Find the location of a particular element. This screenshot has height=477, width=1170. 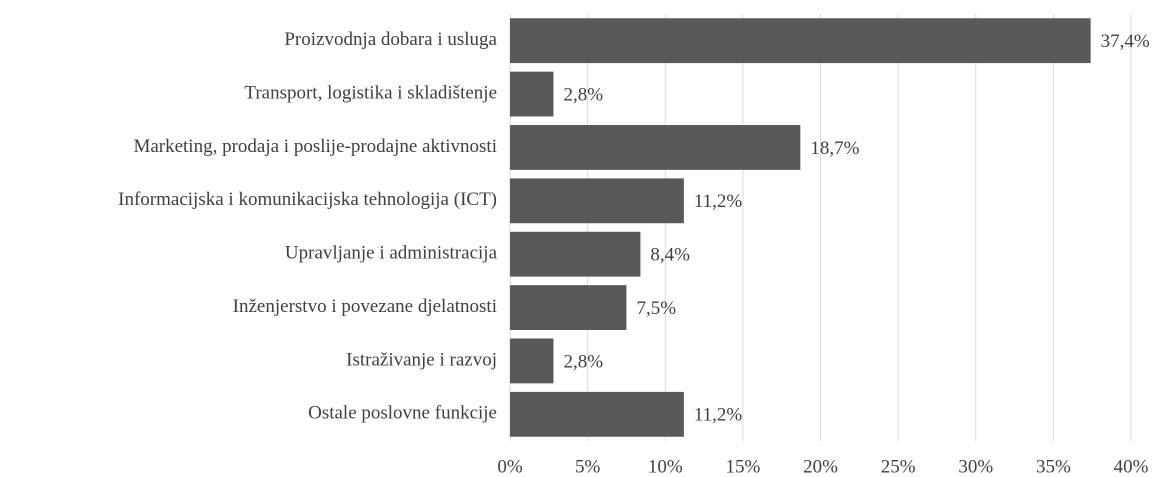

x-tick-label: 40% is located at coordinates (1131, 466).